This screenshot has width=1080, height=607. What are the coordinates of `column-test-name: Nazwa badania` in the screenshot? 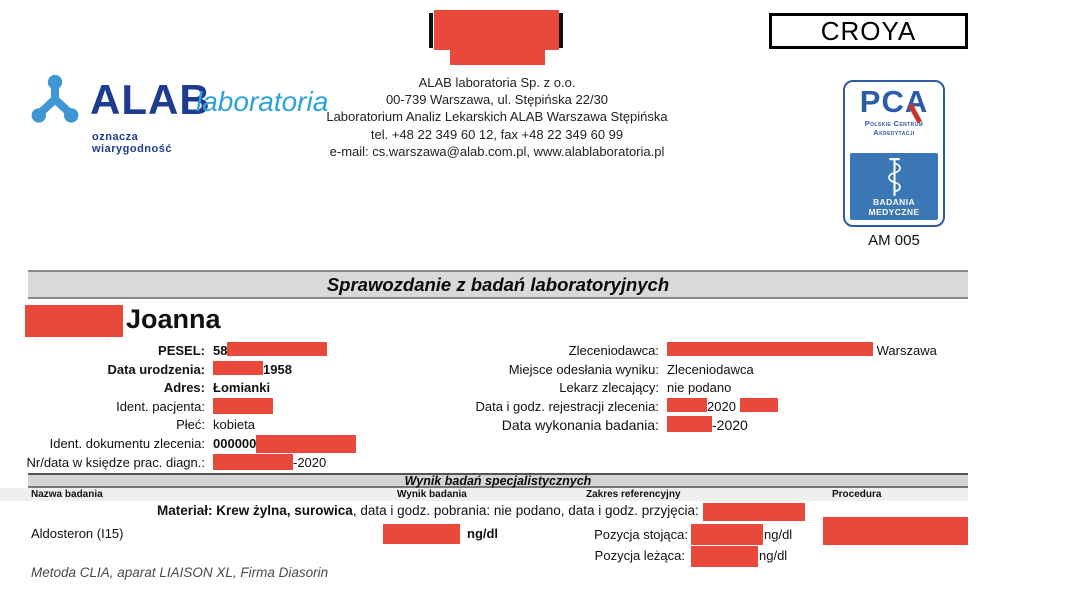 It's located at (67, 494).